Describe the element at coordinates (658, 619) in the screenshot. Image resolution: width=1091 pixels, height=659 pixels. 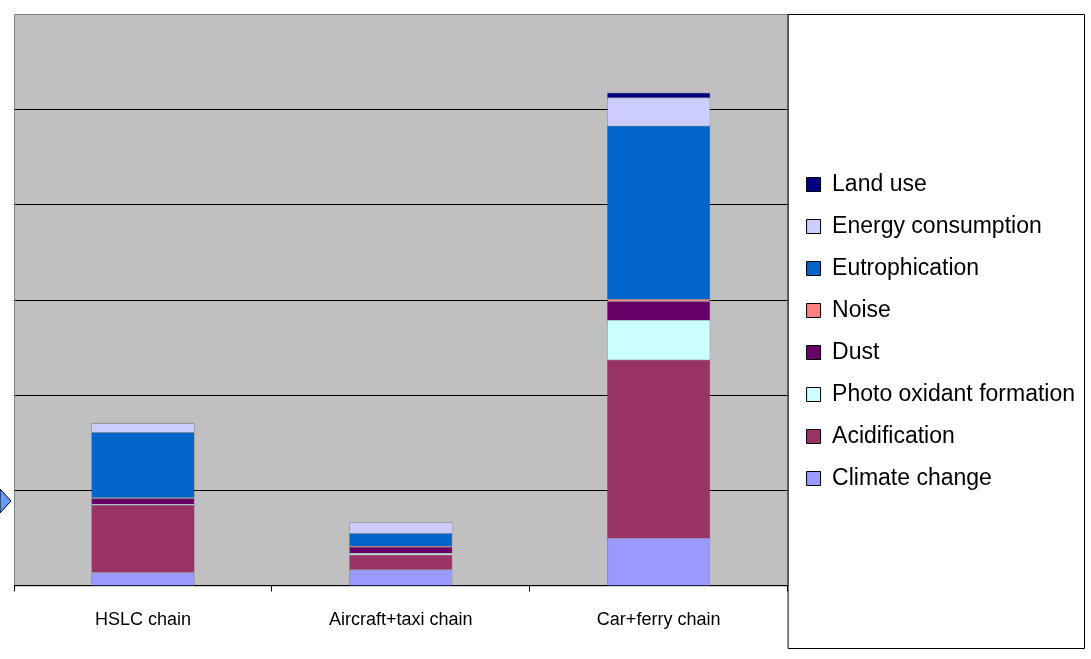
I see `x-tick-label: Car+ferry chain` at that location.